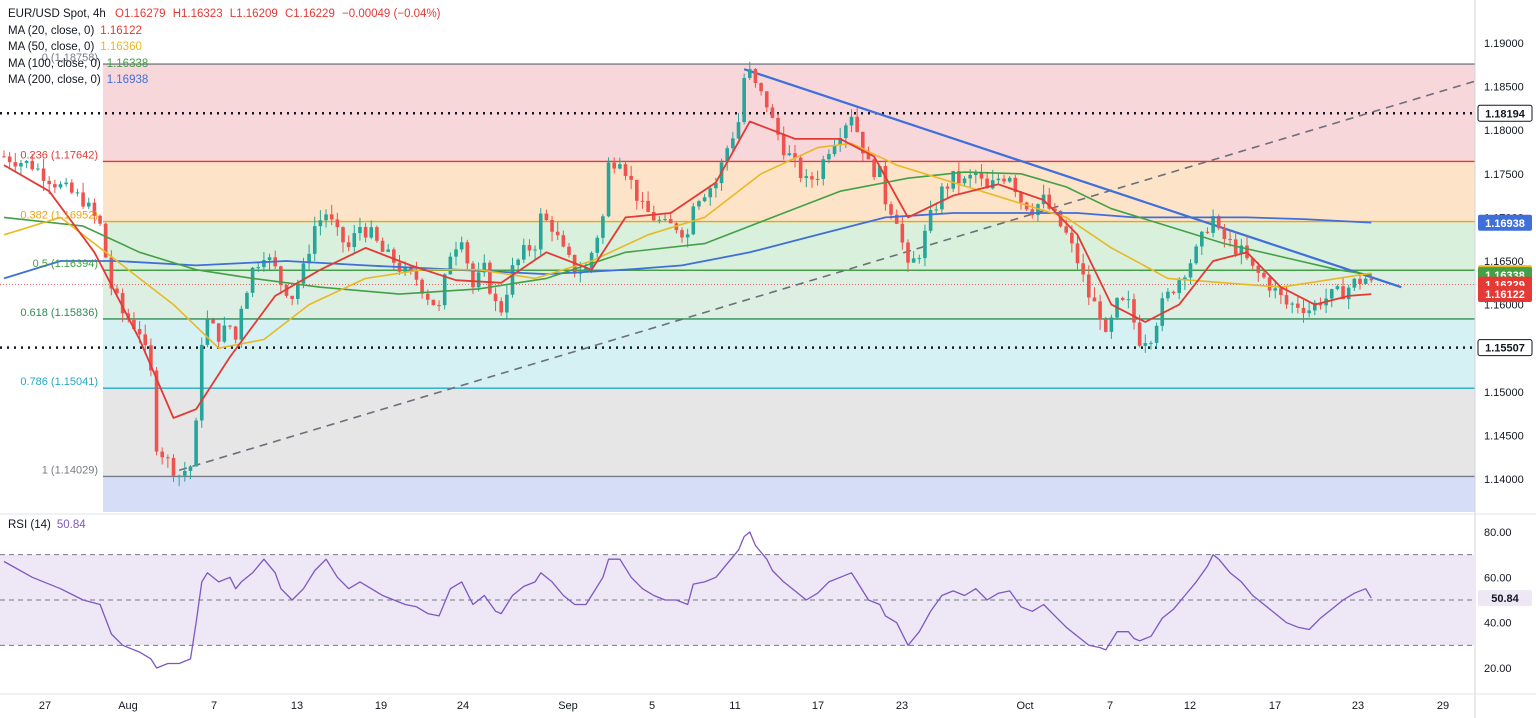  Describe the element at coordinates (1504, 262) in the screenshot. I see `price-tick-label: 1.16500` at that location.